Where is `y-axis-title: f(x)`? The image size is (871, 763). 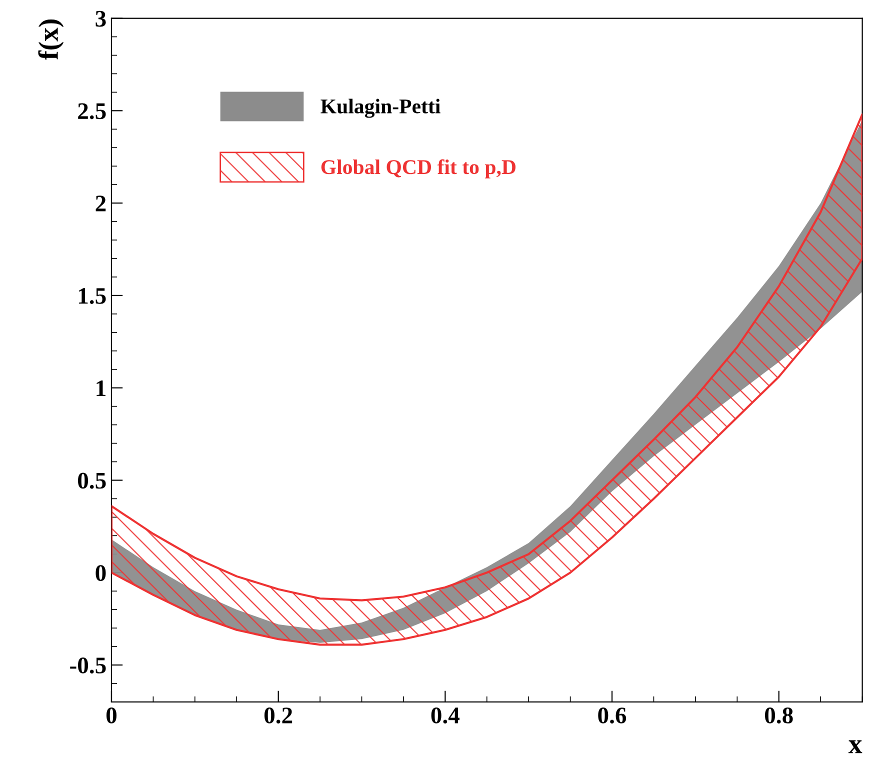
y-axis-title: f(x) is located at coordinates (51, 40).